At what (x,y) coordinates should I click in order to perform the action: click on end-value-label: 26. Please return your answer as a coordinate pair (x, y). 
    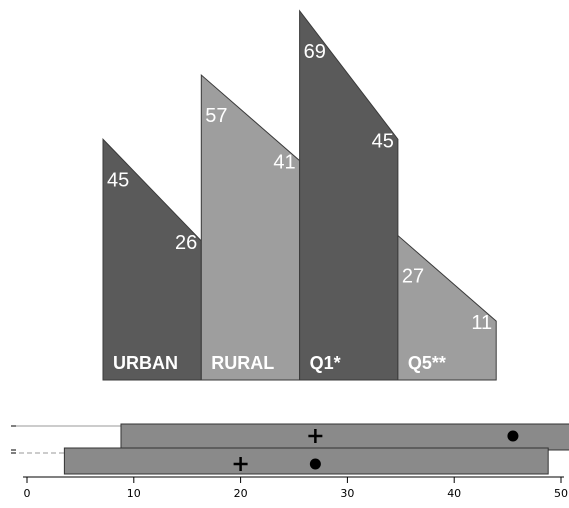
    Looking at the image, I should click on (186, 243).